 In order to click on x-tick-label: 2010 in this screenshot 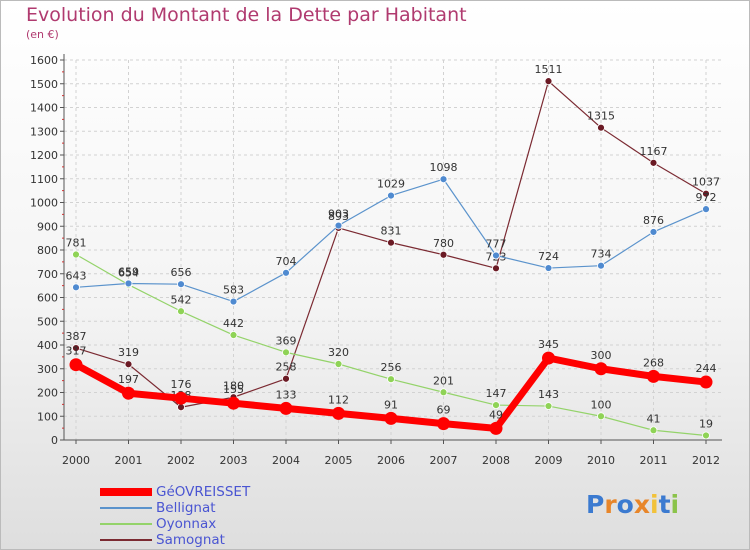, I will do `click(601, 460)`.